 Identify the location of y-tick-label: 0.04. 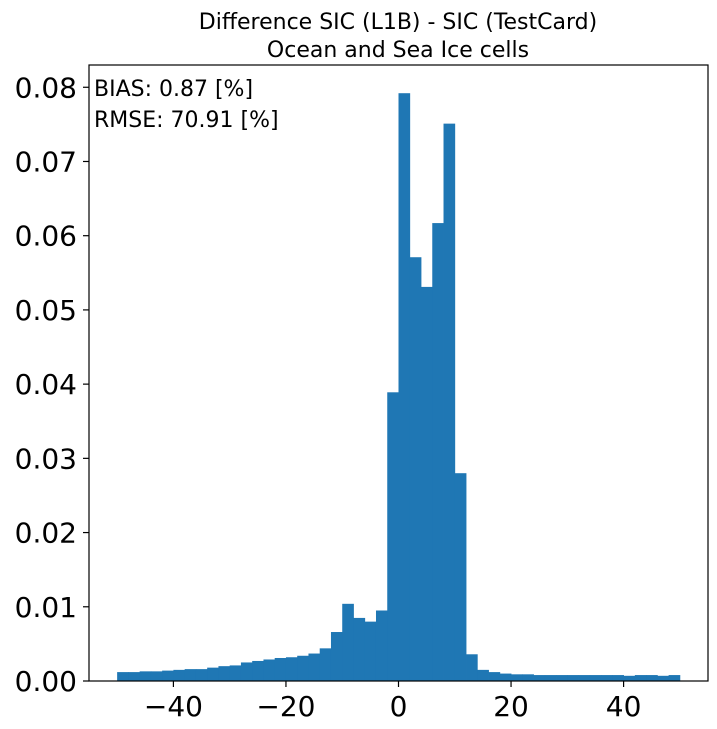
(46, 384).